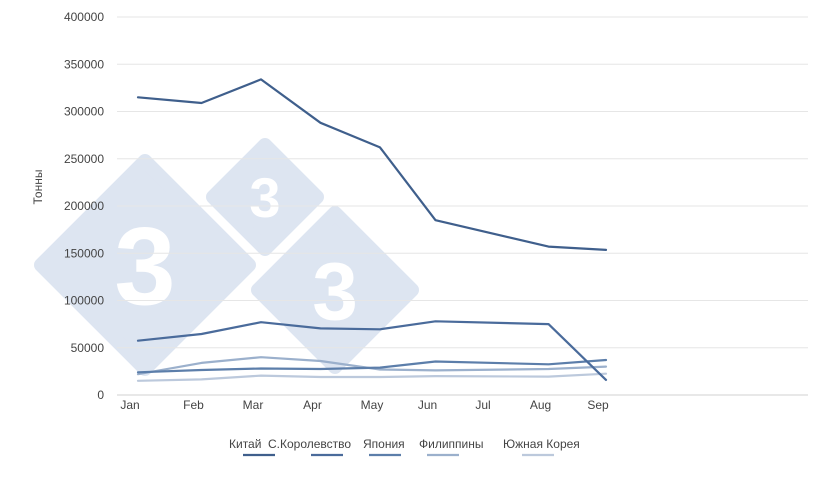 The image size is (820, 478). Describe the element at coordinates (384, 444) in the screenshot. I see `legend-label: Япония` at that location.